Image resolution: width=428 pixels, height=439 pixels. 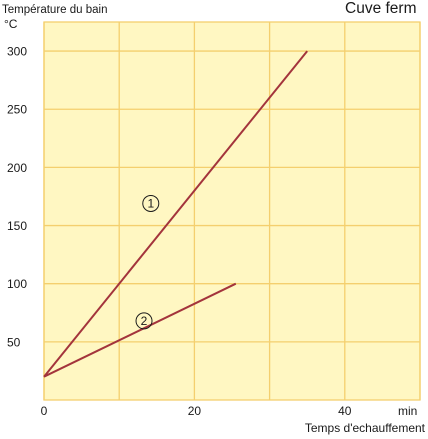 I want to click on x-tick-label: 0, so click(x=44, y=411).